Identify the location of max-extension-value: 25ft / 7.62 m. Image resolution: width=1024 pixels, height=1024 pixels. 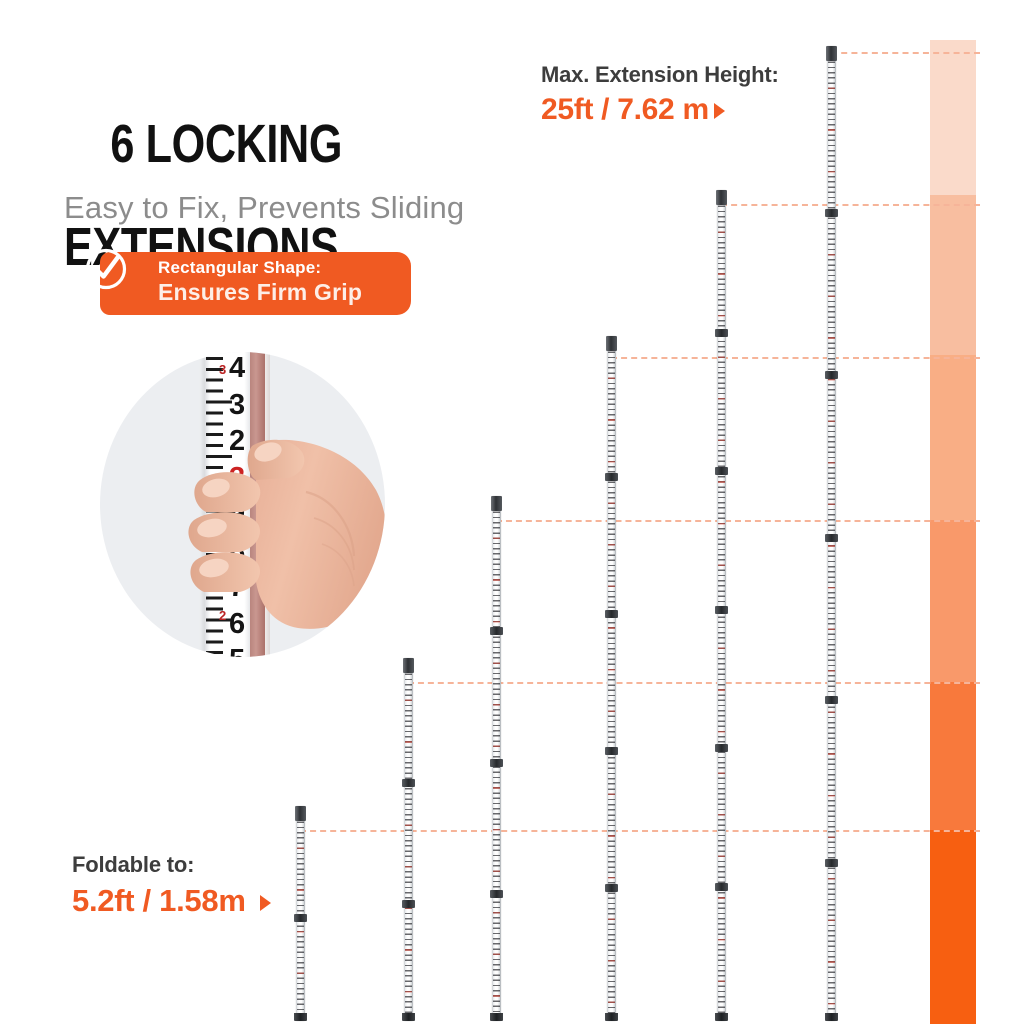
(625, 109).